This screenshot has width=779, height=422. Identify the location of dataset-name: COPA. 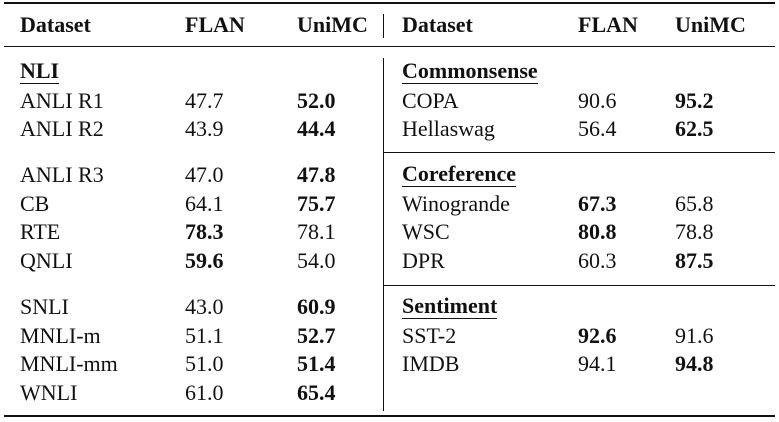
(430, 100).